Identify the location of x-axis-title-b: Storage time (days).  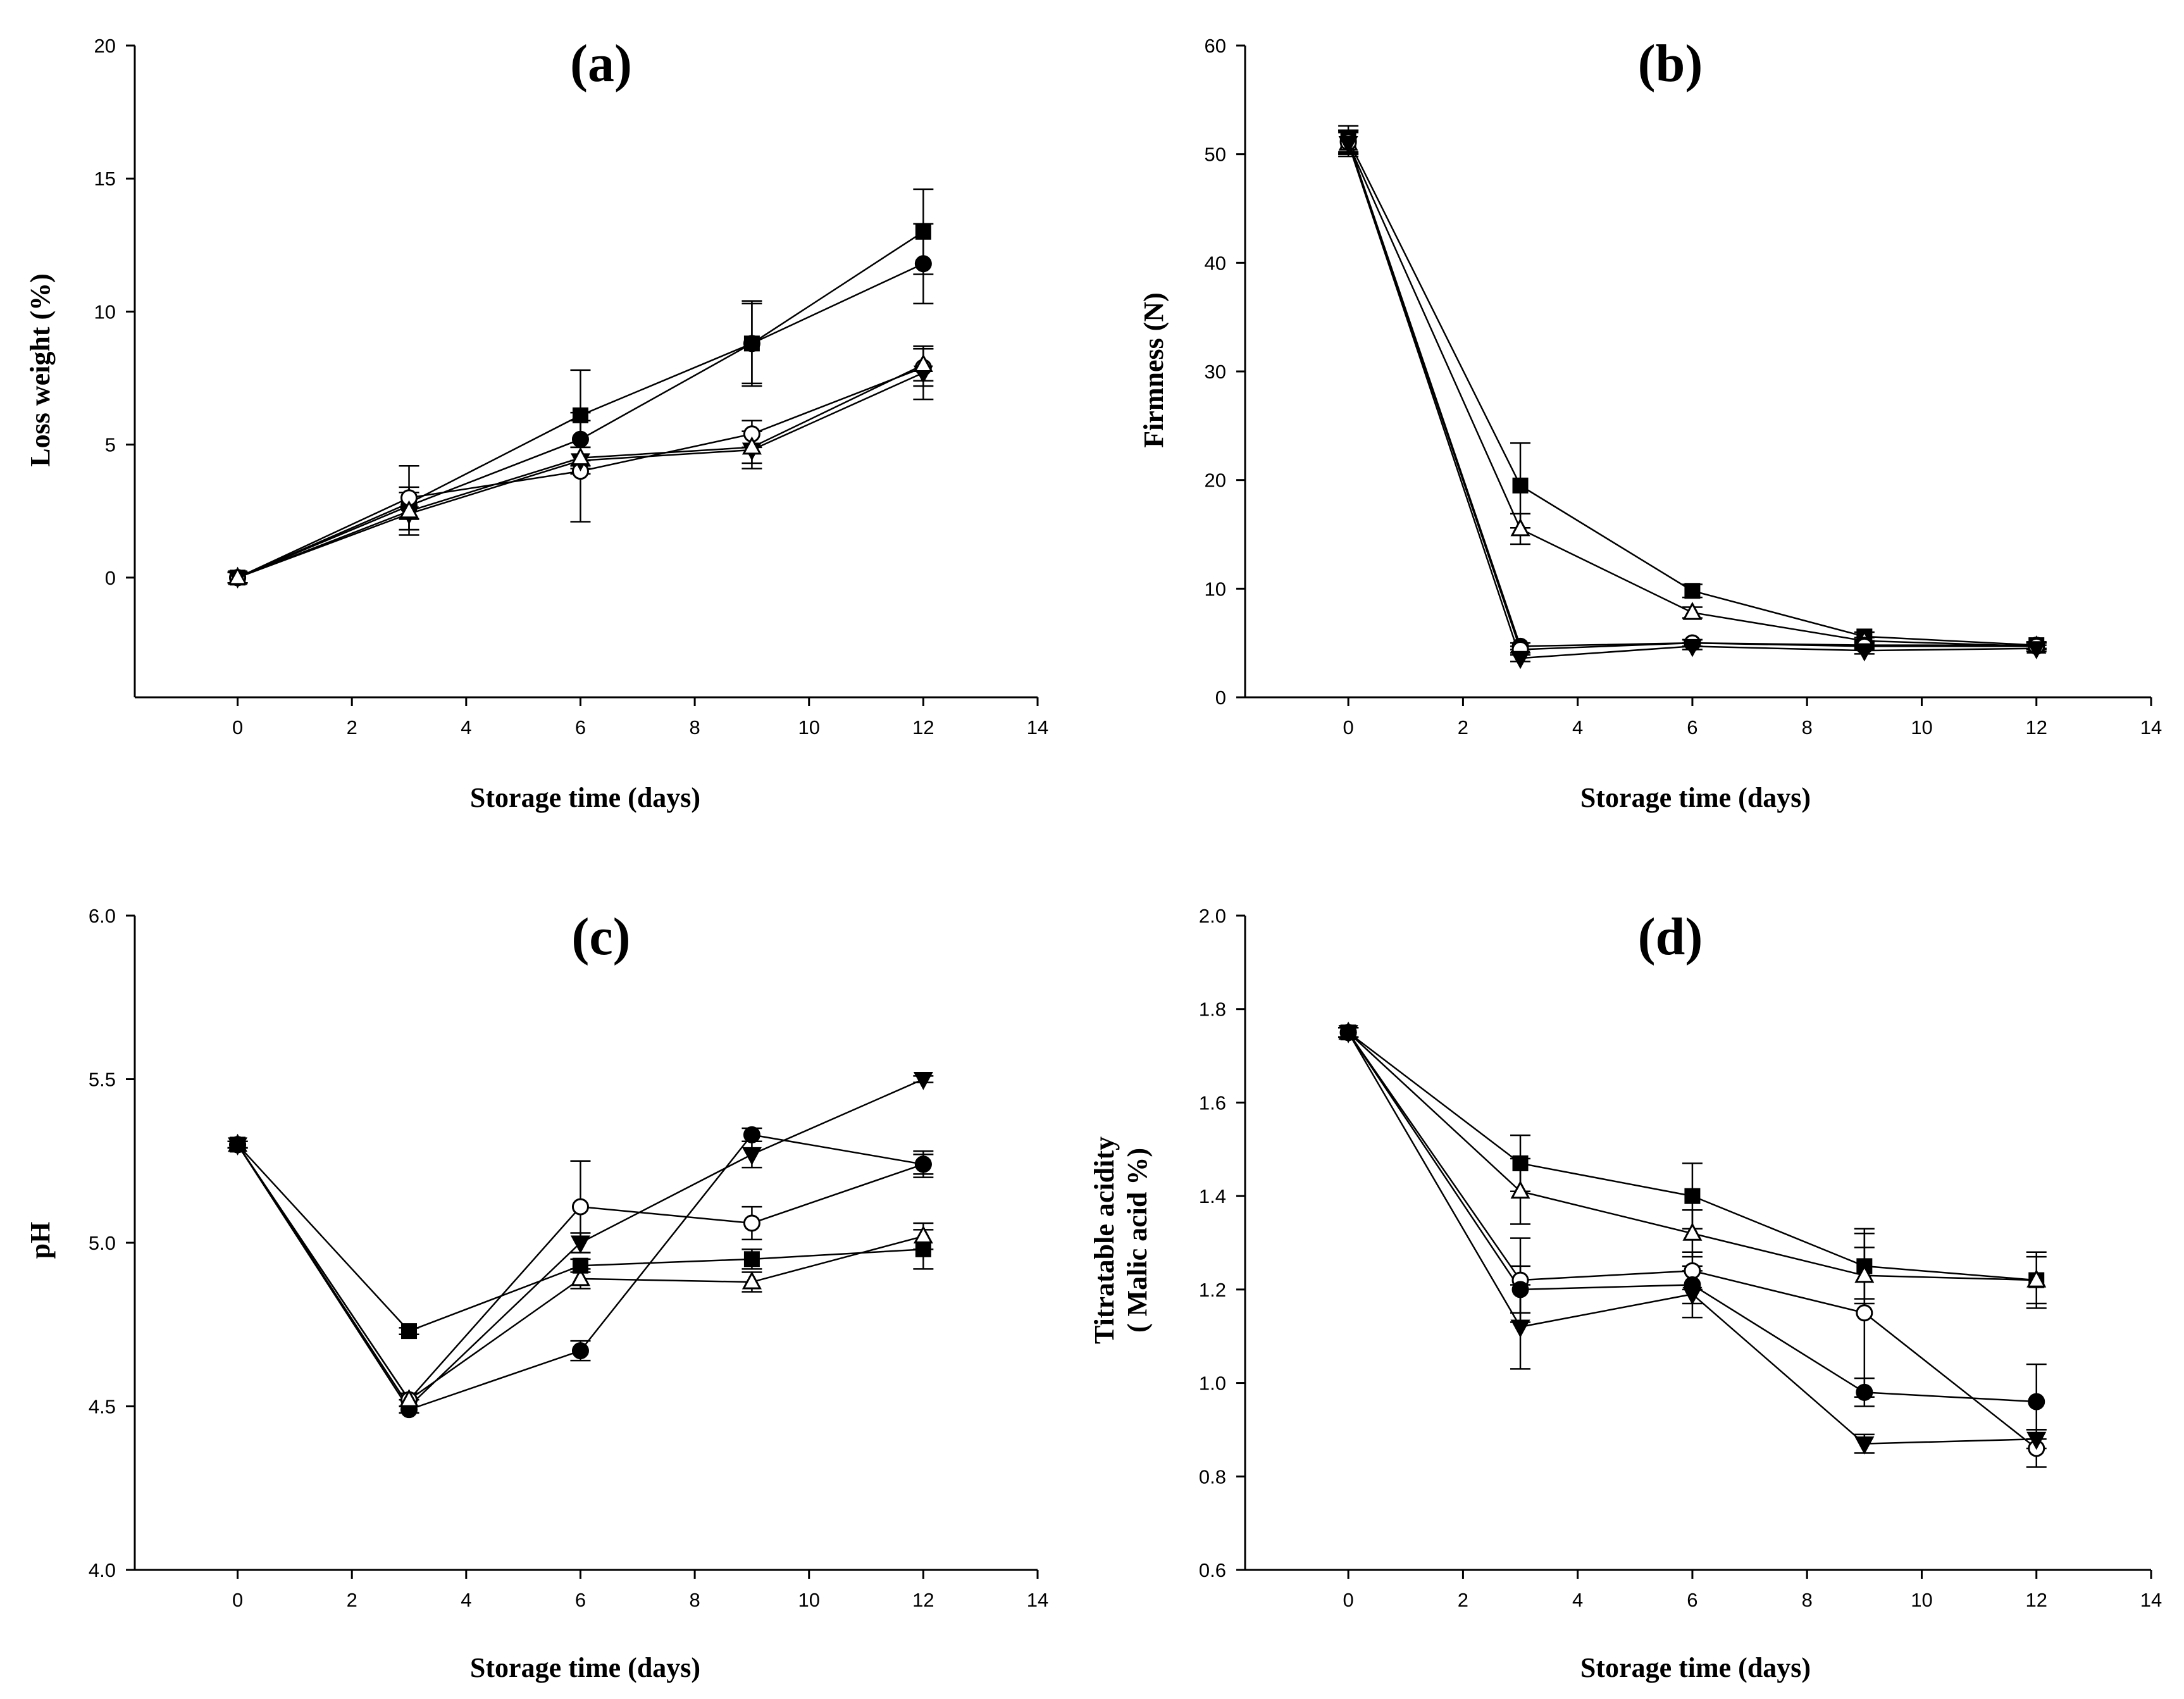
(1695, 798).